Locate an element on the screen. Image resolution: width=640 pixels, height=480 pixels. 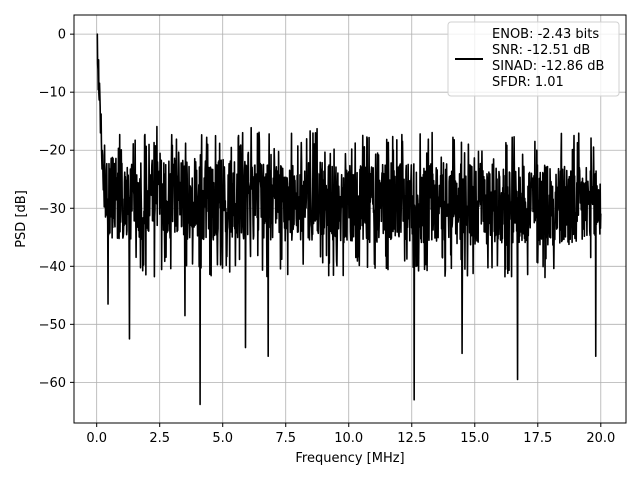
y-ticks: 0 −10 −20 −30 −40 −50 −60 is located at coordinates (56, 209).